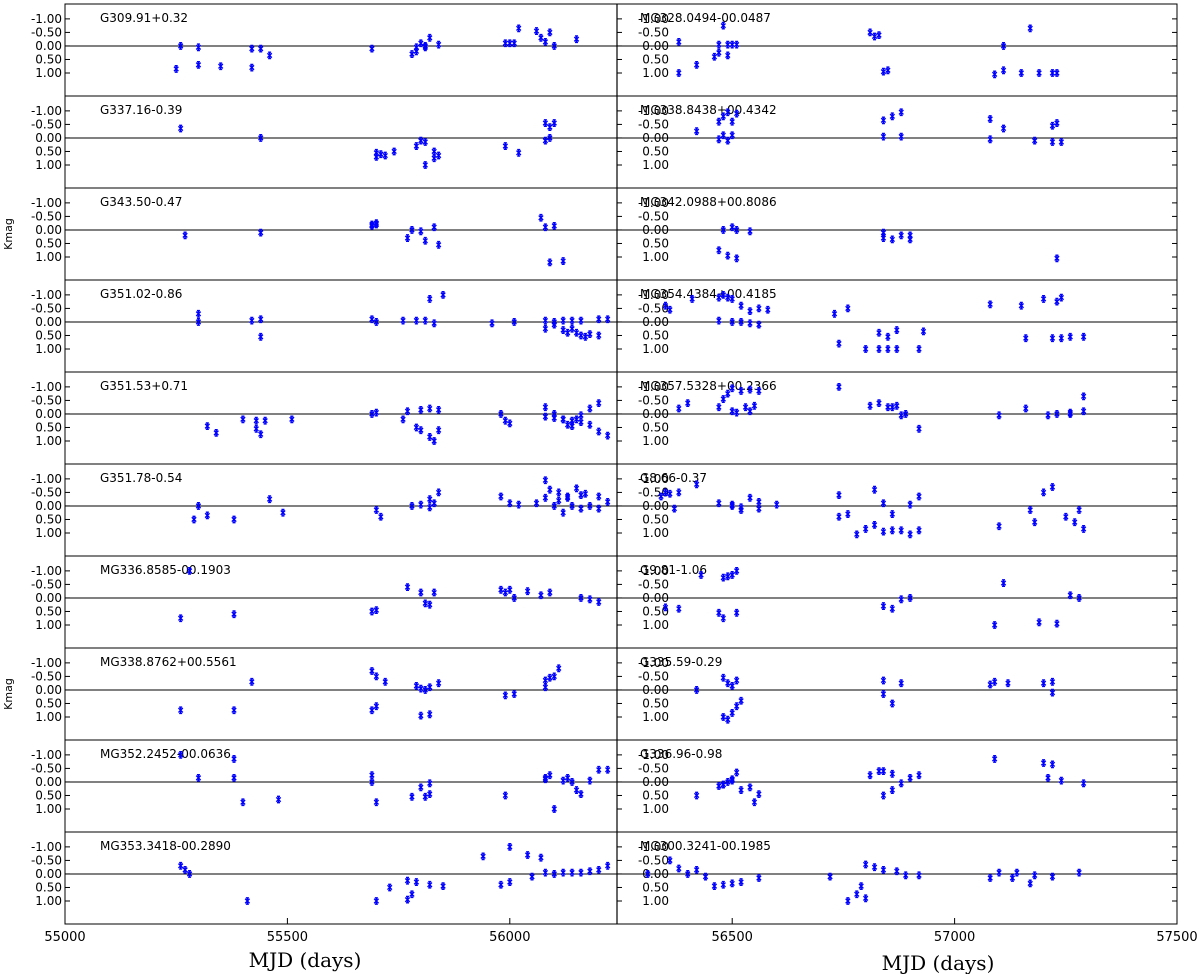 The image size is (1200, 974). What do you see at coordinates (705, 18) in the screenshot?
I see `panel-title: MG328.0494-00.0487` at bounding box center [705, 18].